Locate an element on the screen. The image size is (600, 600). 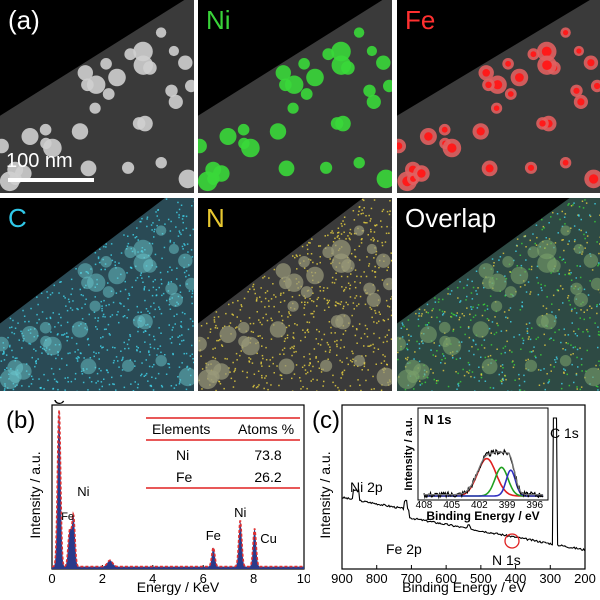
n-map-tile: N is located at coordinates (295, 294).